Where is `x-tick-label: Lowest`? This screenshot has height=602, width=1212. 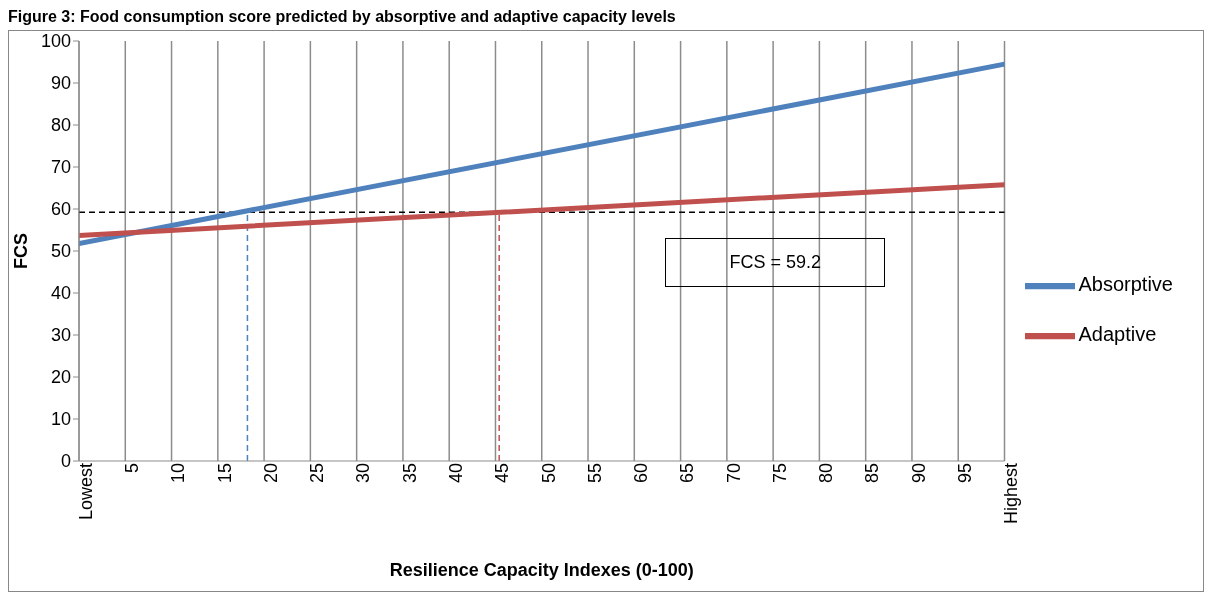
x-tick-label: Lowest is located at coordinates (85, 492).